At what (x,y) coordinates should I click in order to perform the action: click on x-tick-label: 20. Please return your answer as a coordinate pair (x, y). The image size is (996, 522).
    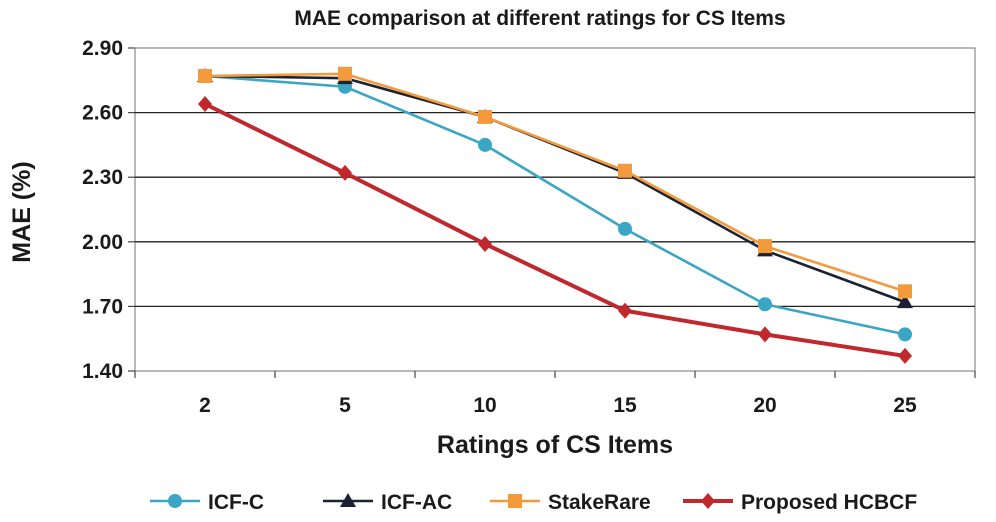
    Looking at the image, I should click on (764, 405).